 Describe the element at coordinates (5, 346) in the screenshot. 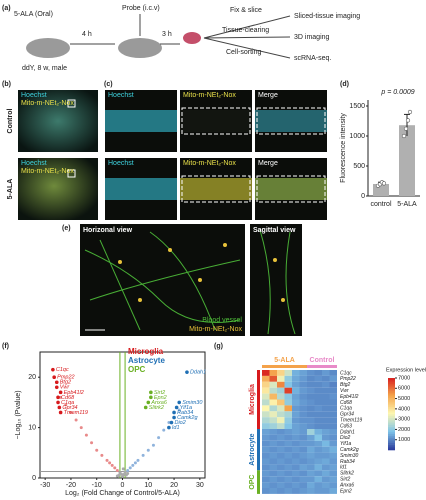

I see `panel-label: (f)` at that location.